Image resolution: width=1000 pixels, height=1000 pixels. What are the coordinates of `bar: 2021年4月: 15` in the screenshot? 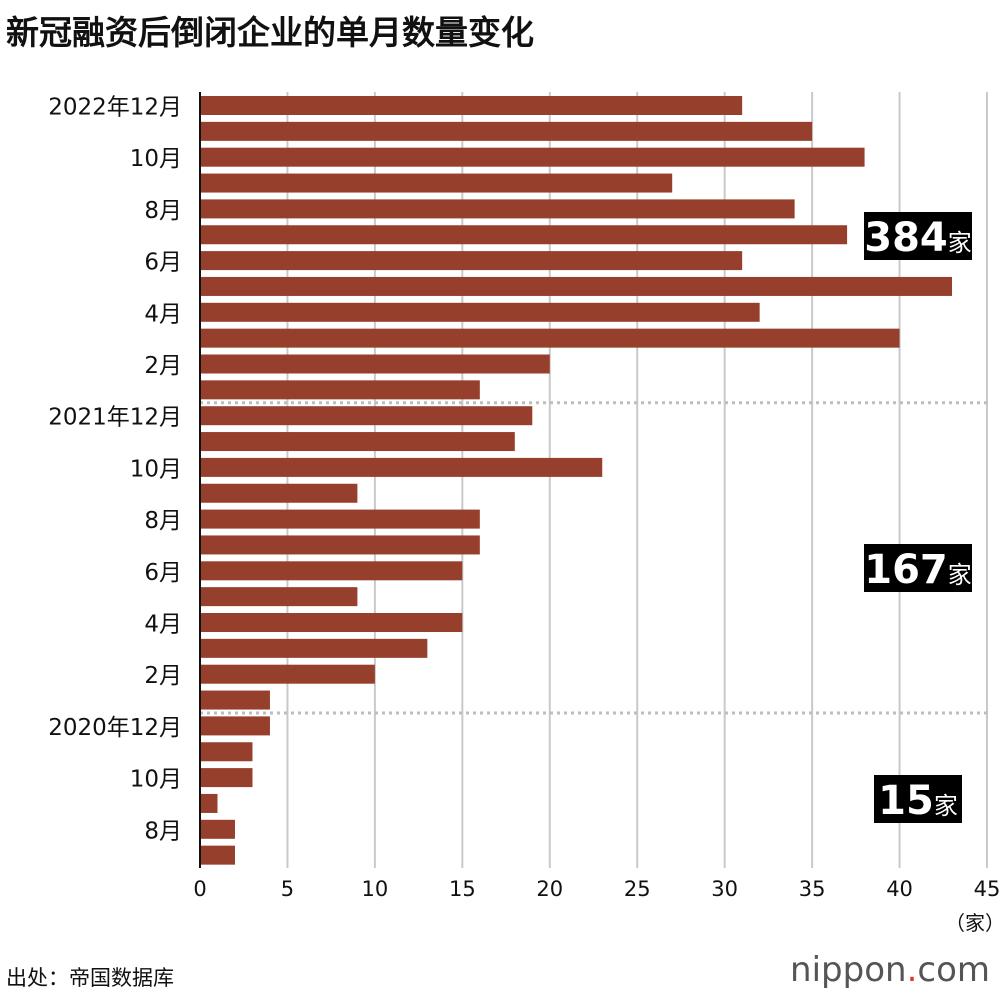 It's located at (331, 622).